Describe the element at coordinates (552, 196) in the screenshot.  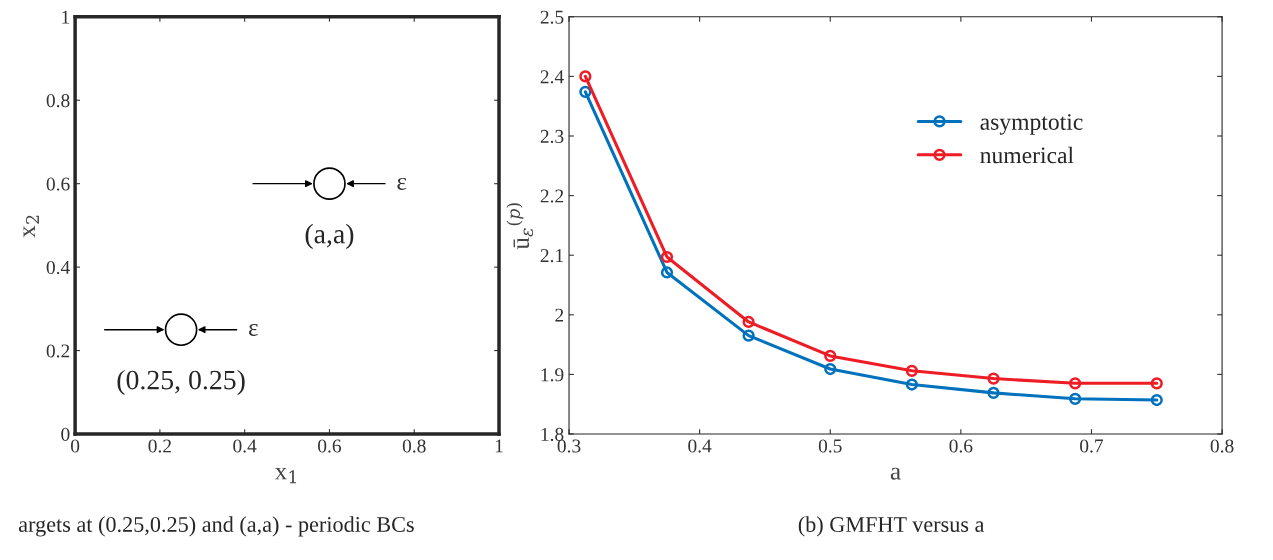
I see `y-tick-label: 2.2` at that location.